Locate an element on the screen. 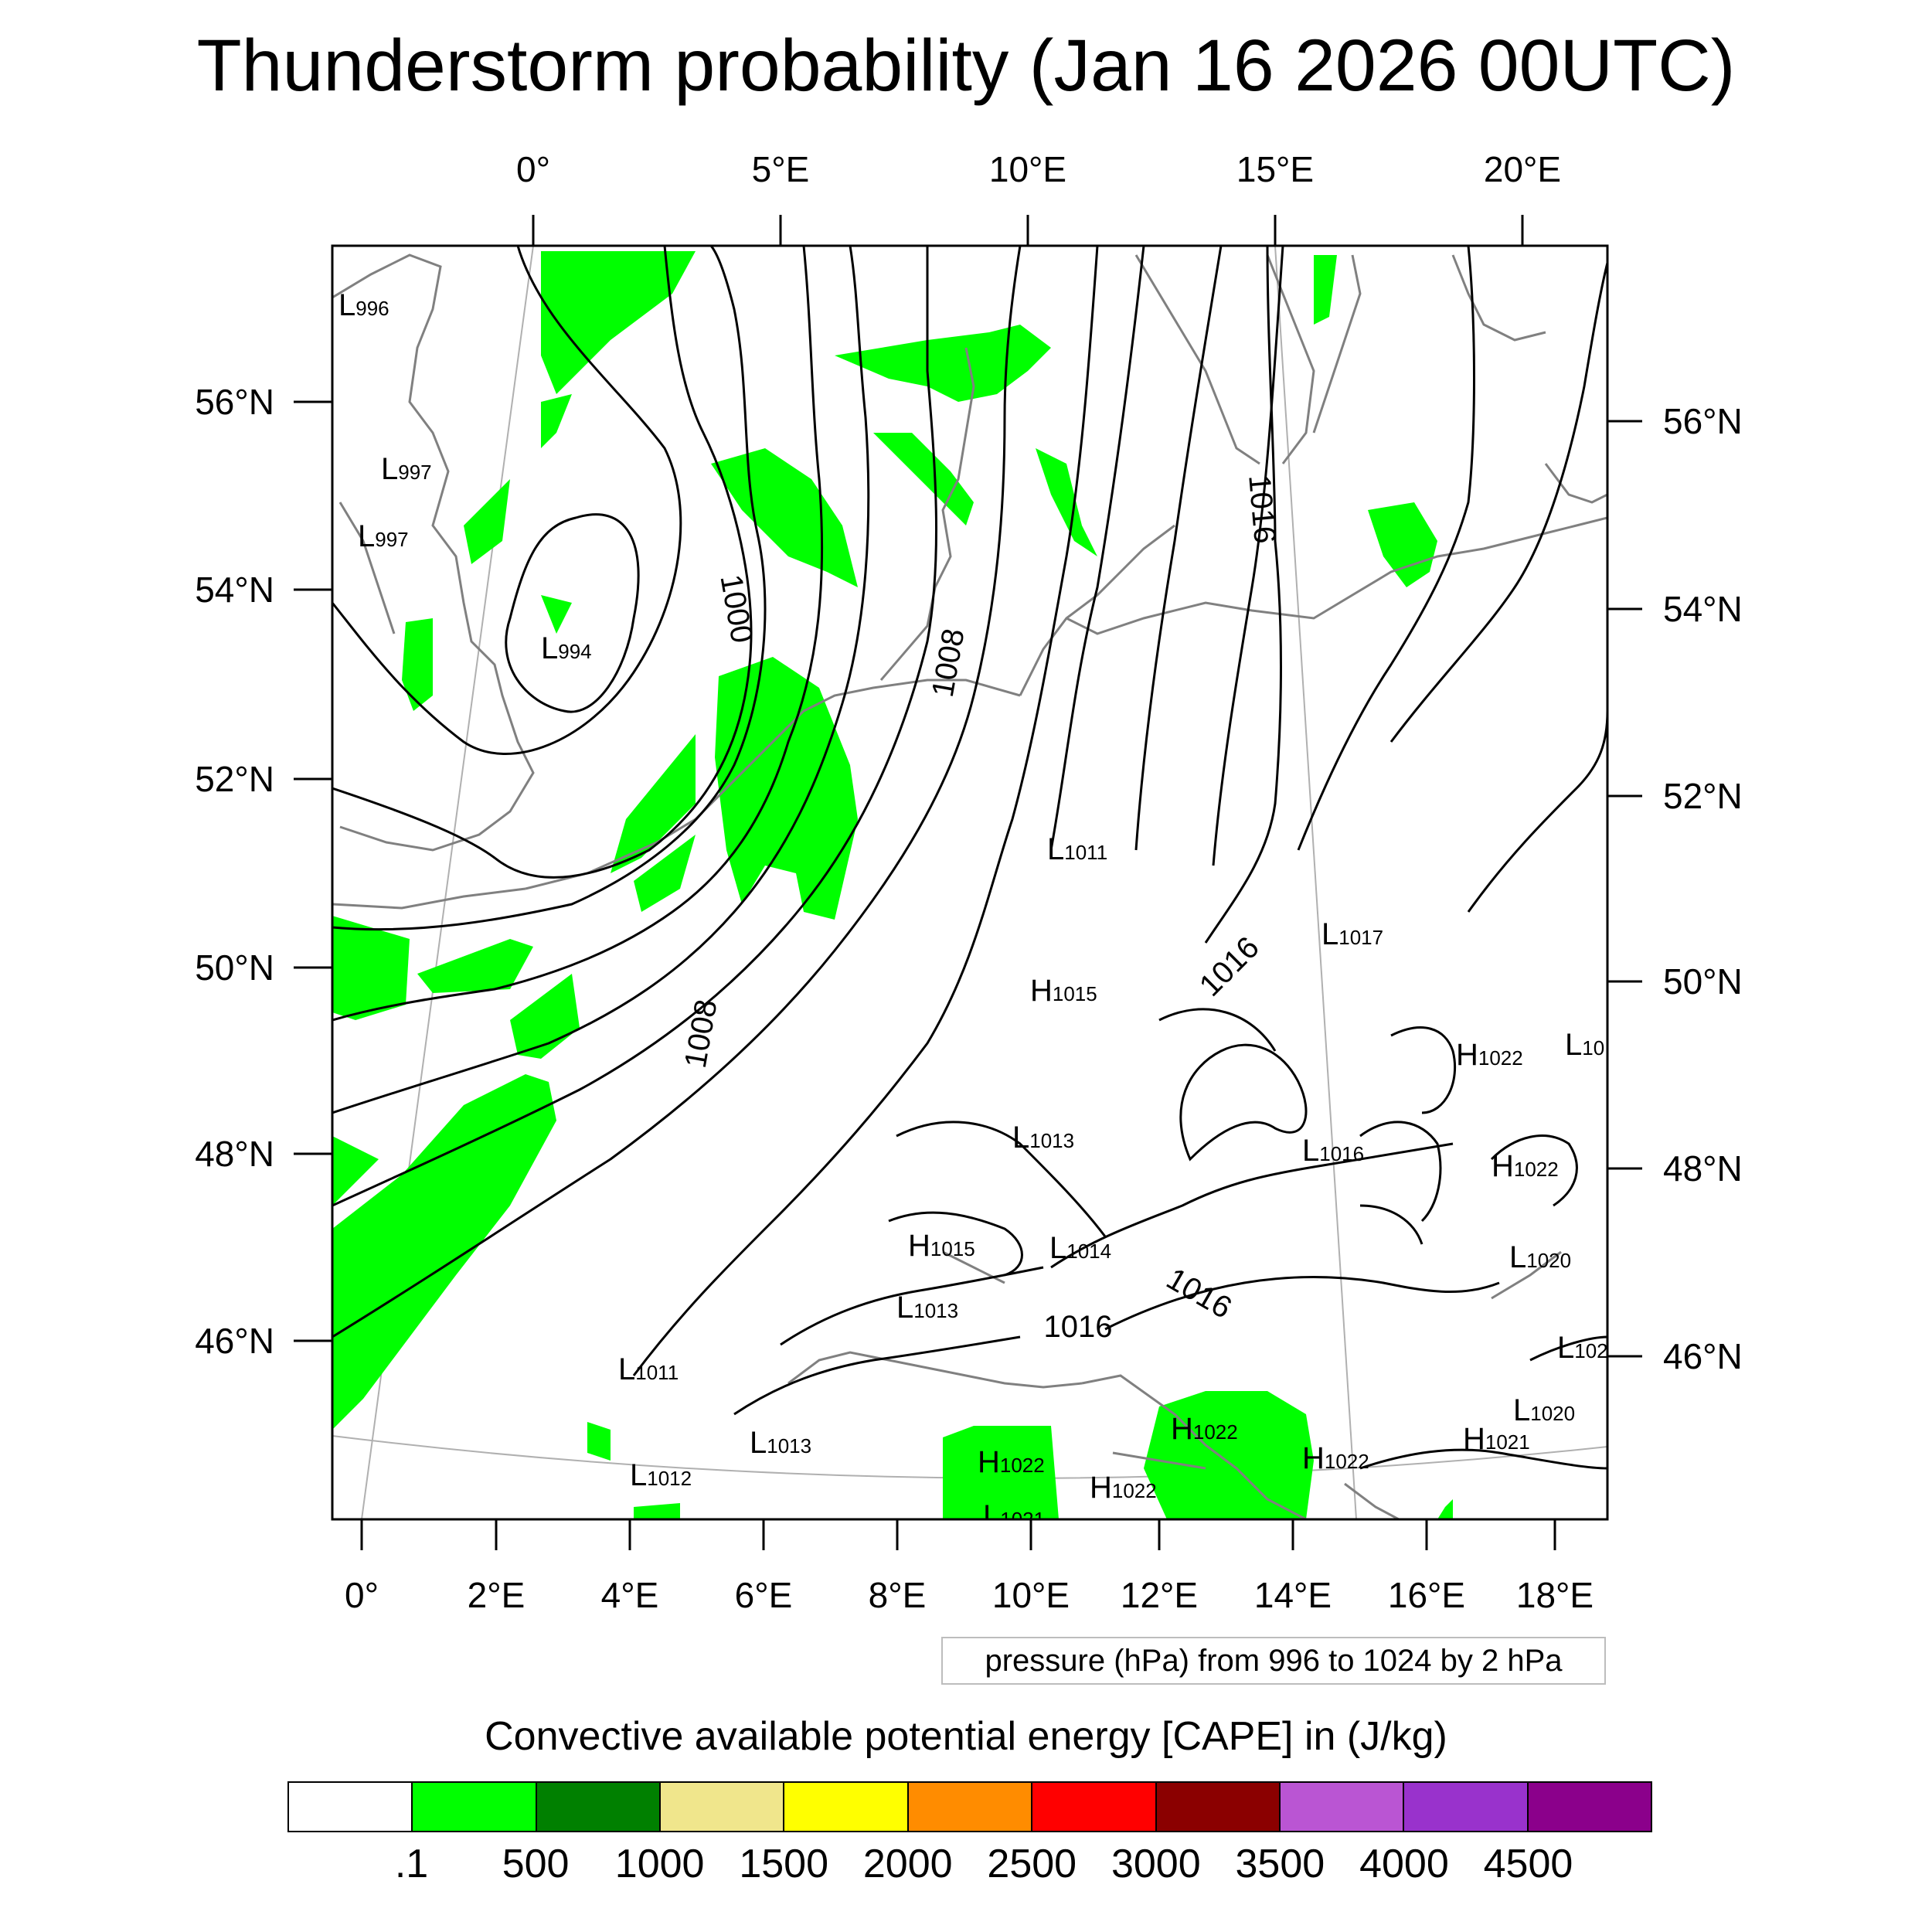 The width and height of the screenshot is (1932, 1932). colorbar-label: 2500 is located at coordinates (1032, 1864).